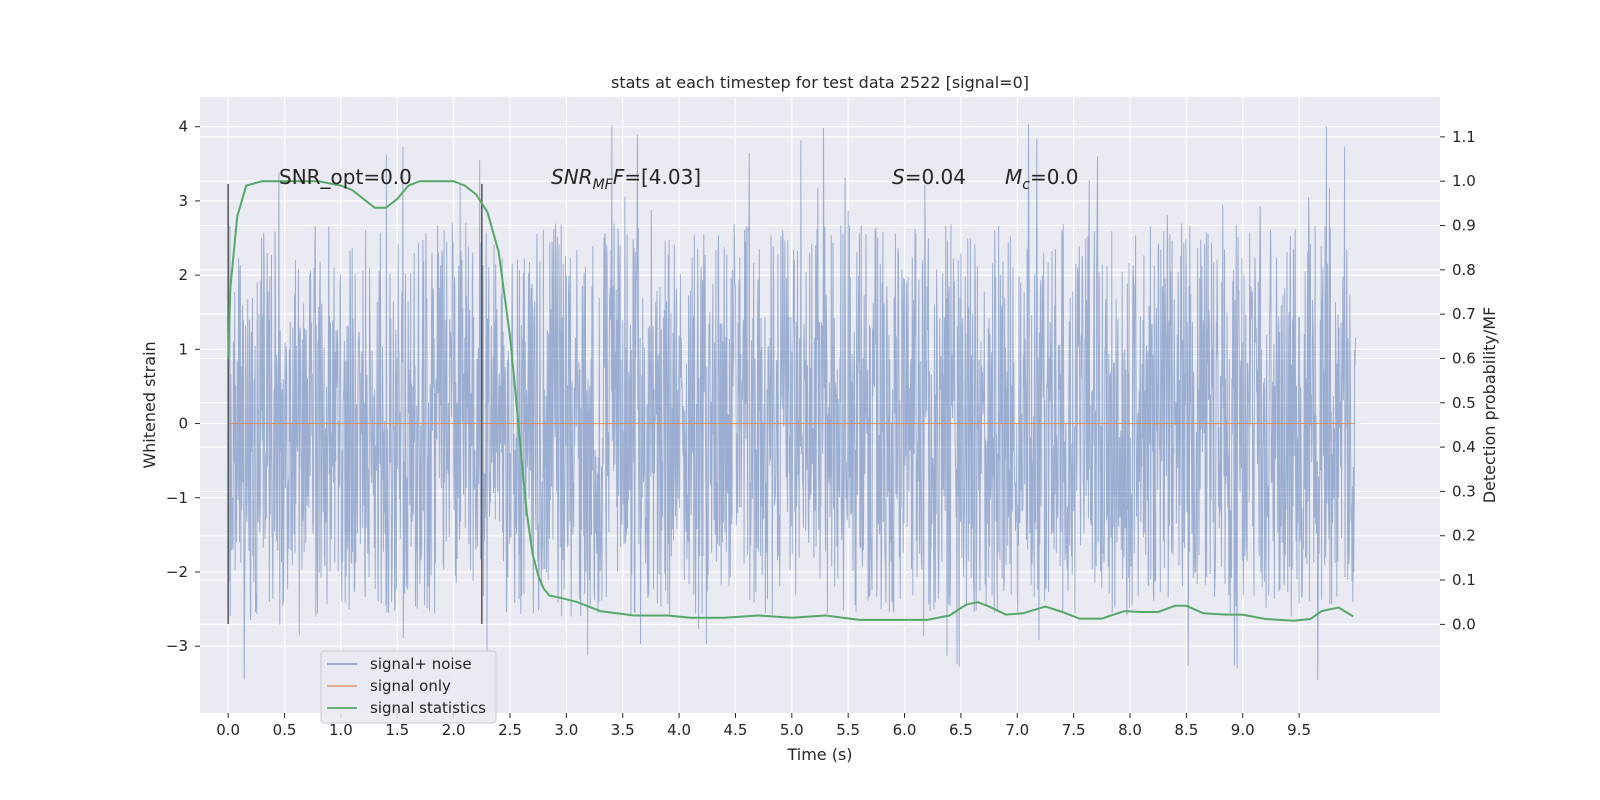 The height and width of the screenshot is (800, 1600). I want to click on x-tick-label: 1.5, so click(397, 730).